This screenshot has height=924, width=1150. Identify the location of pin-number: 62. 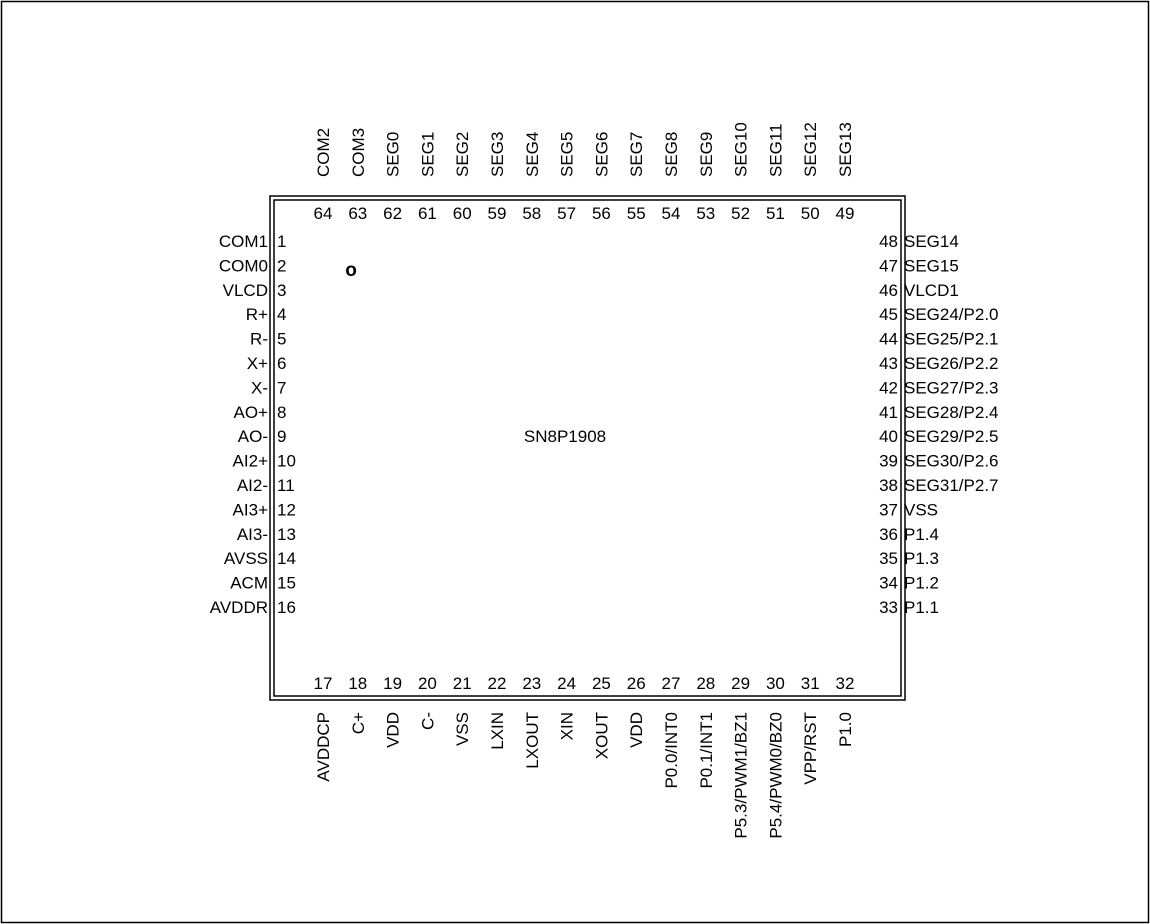
(392, 213).